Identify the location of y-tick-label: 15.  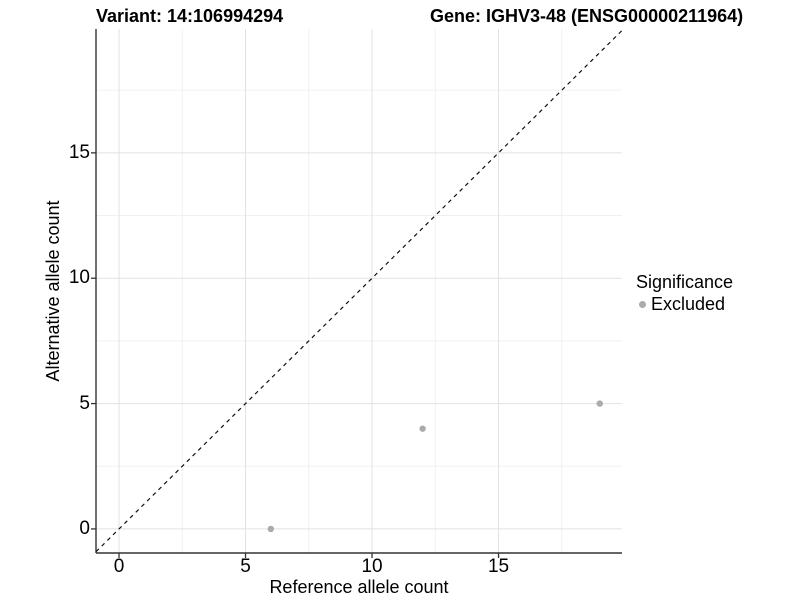
(79, 152).